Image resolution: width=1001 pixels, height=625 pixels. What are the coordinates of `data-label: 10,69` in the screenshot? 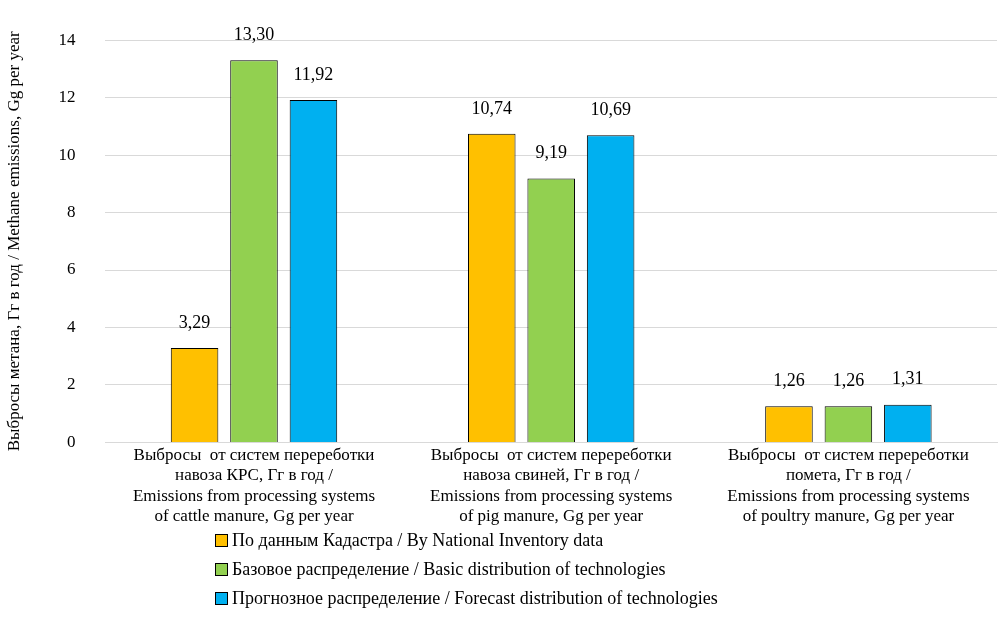 It's located at (610, 109).